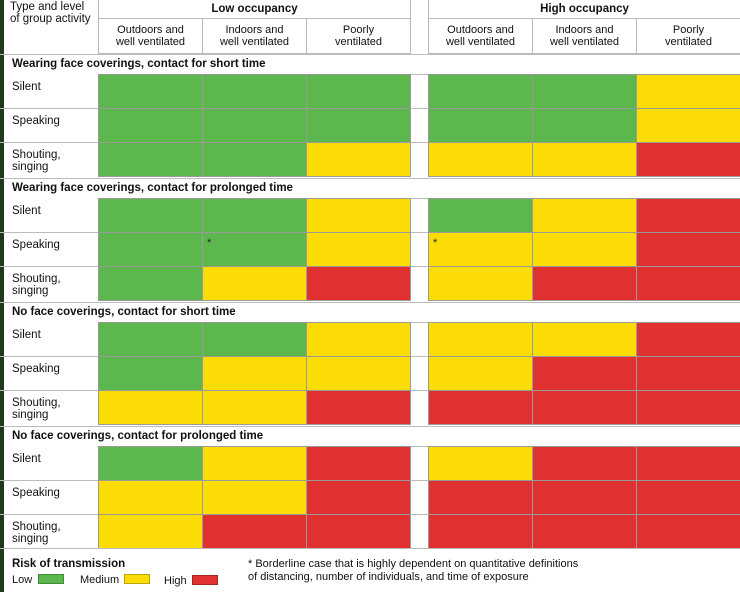 The width and height of the screenshot is (740, 592). I want to click on left-edge-strip, so click(2, 296).